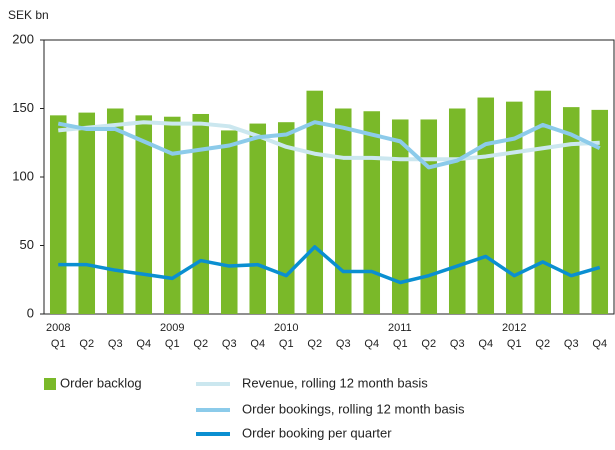 Image resolution: width=615 pixels, height=450 pixels. I want to click on legend-label: Revenue, rolling 12 month basis, so click(335, 382).